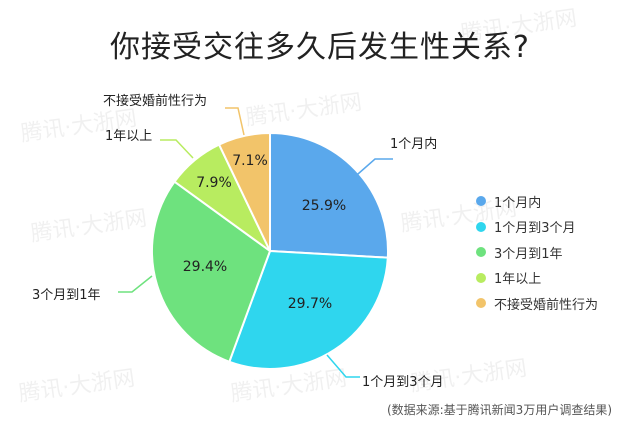 This screenshot has width=640, height=439. I want to click on slice-value-label: 25.9%, so click(324, 206).